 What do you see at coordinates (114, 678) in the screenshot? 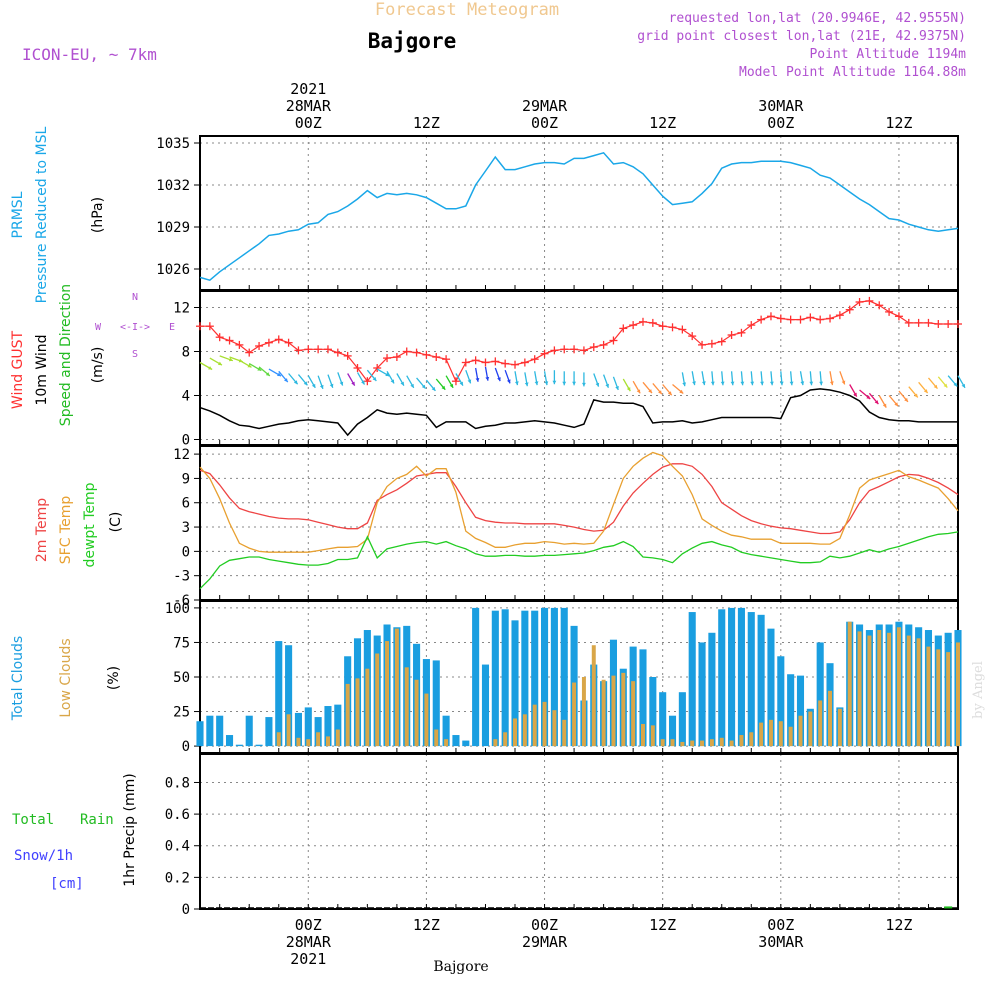
I see `cloud-unit: (%)` at bounding box center [114, 678].